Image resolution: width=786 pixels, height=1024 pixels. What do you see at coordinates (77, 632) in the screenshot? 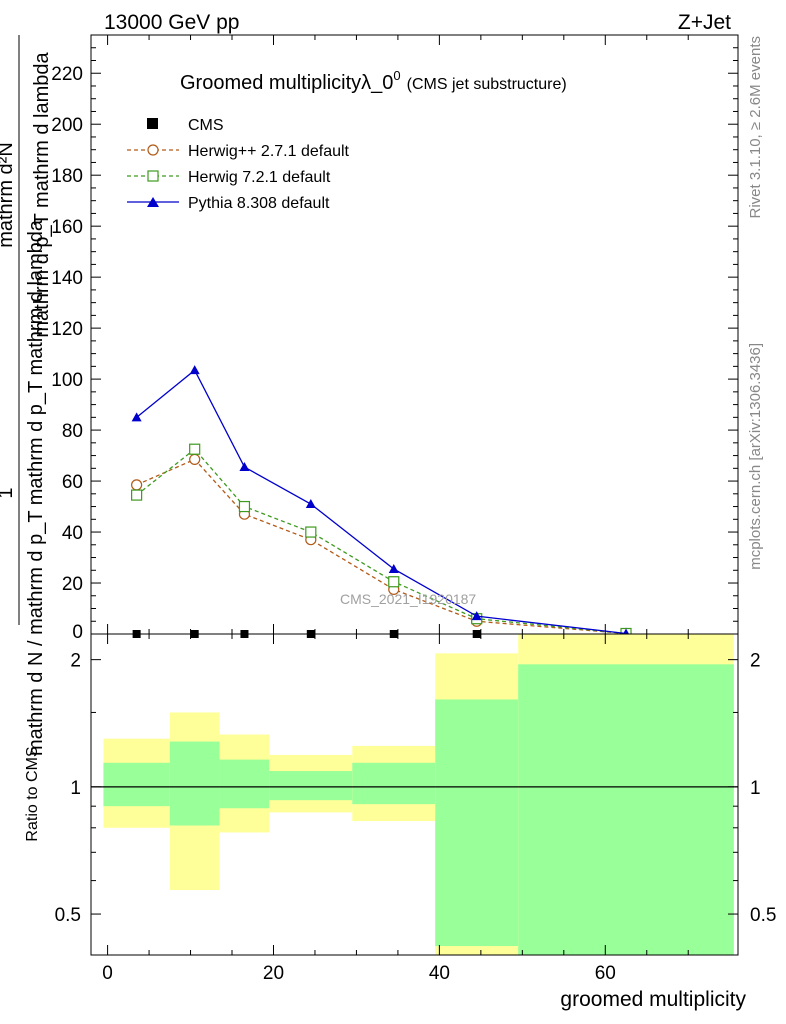
I see `main-y-tick-label-zero: 0` at bounding box center [77, 632].